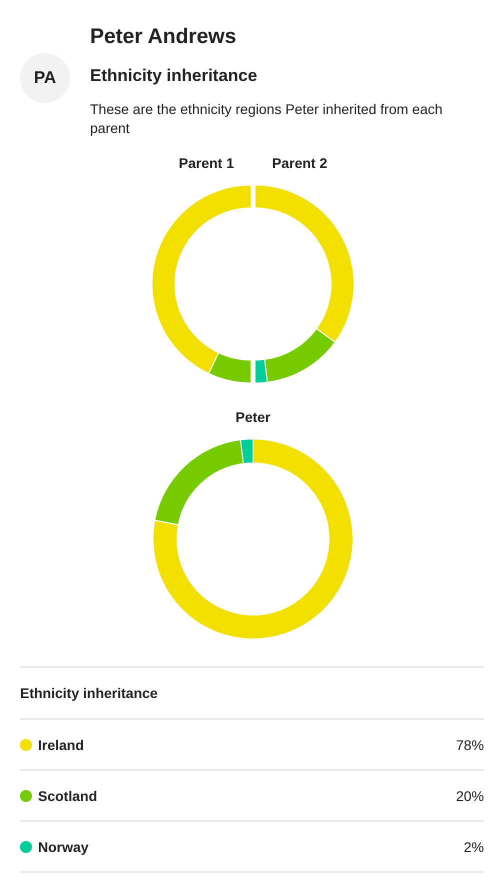  Describe the element at coordinates (64, 846) in the screenshot. I see `legend-label: Norway` at that location.